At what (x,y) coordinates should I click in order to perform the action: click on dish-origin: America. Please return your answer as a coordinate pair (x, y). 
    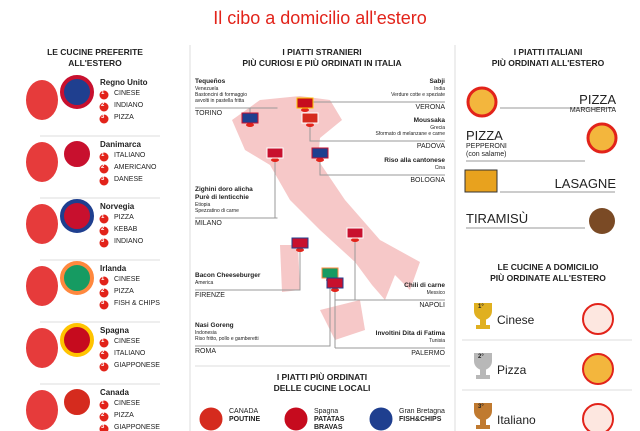
    Looking at the image, I should click on (204, 283).